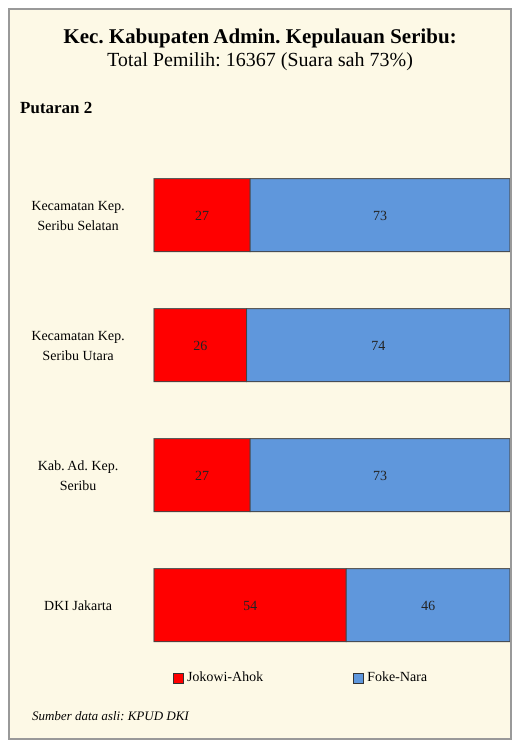 Image resolution: width=520 pixels, height=748 pixels. Describe the element at coordinates (78, 606) in the screenshot. I see `y-tick-label: DKI Jakarta` at that location.